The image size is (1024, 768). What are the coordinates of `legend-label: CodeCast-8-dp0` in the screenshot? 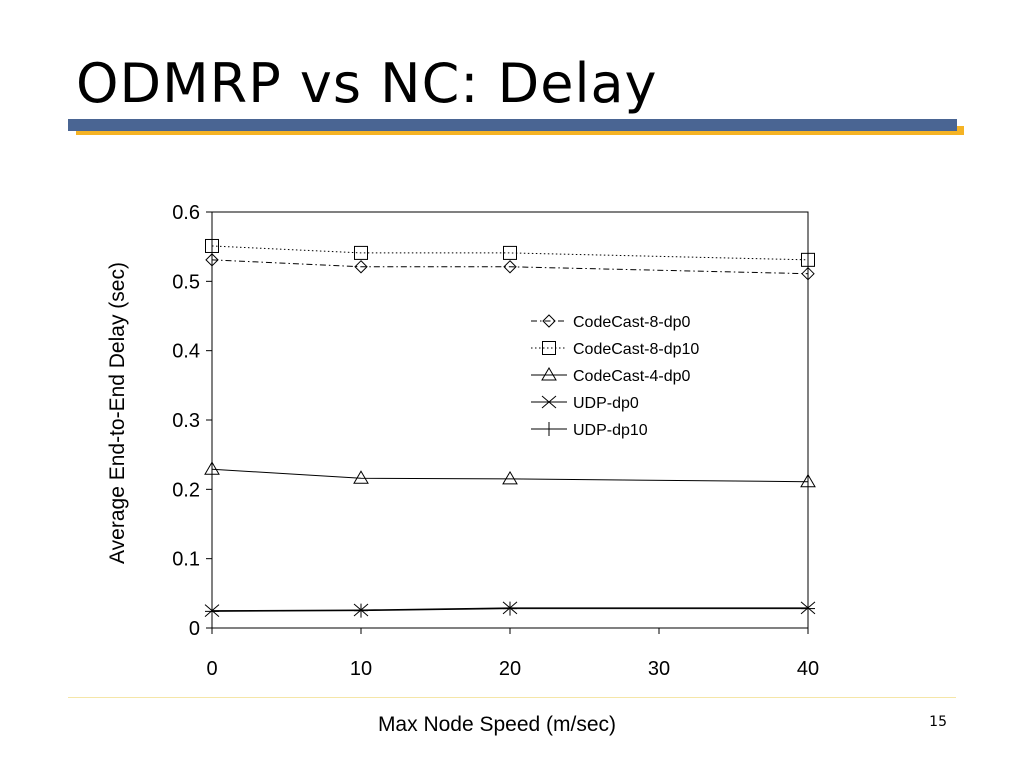 It's located at (632, 322).